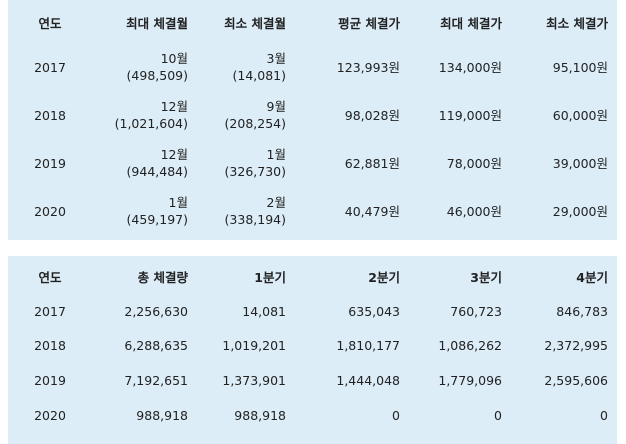 Image resolution: width=626 pixels, height=444 pixels. Describe the element at coordinates (582, 311) in the screenshot. I see `q4-cell: 846,783` at that location.